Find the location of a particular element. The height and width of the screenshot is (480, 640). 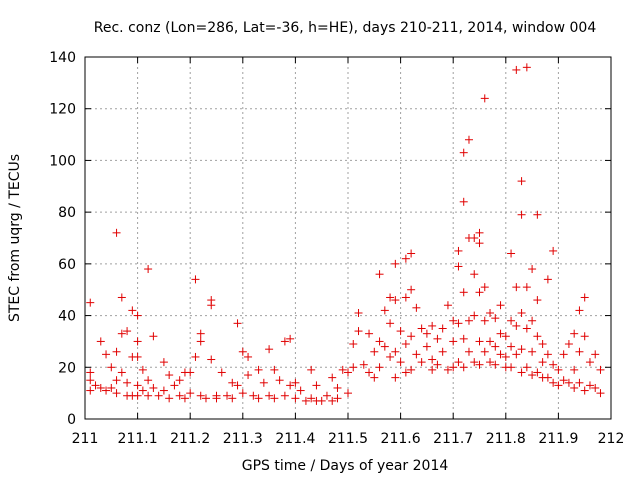

x-axis-label: GPS time / Days of year 2014 is located at coordinates (345, 466).